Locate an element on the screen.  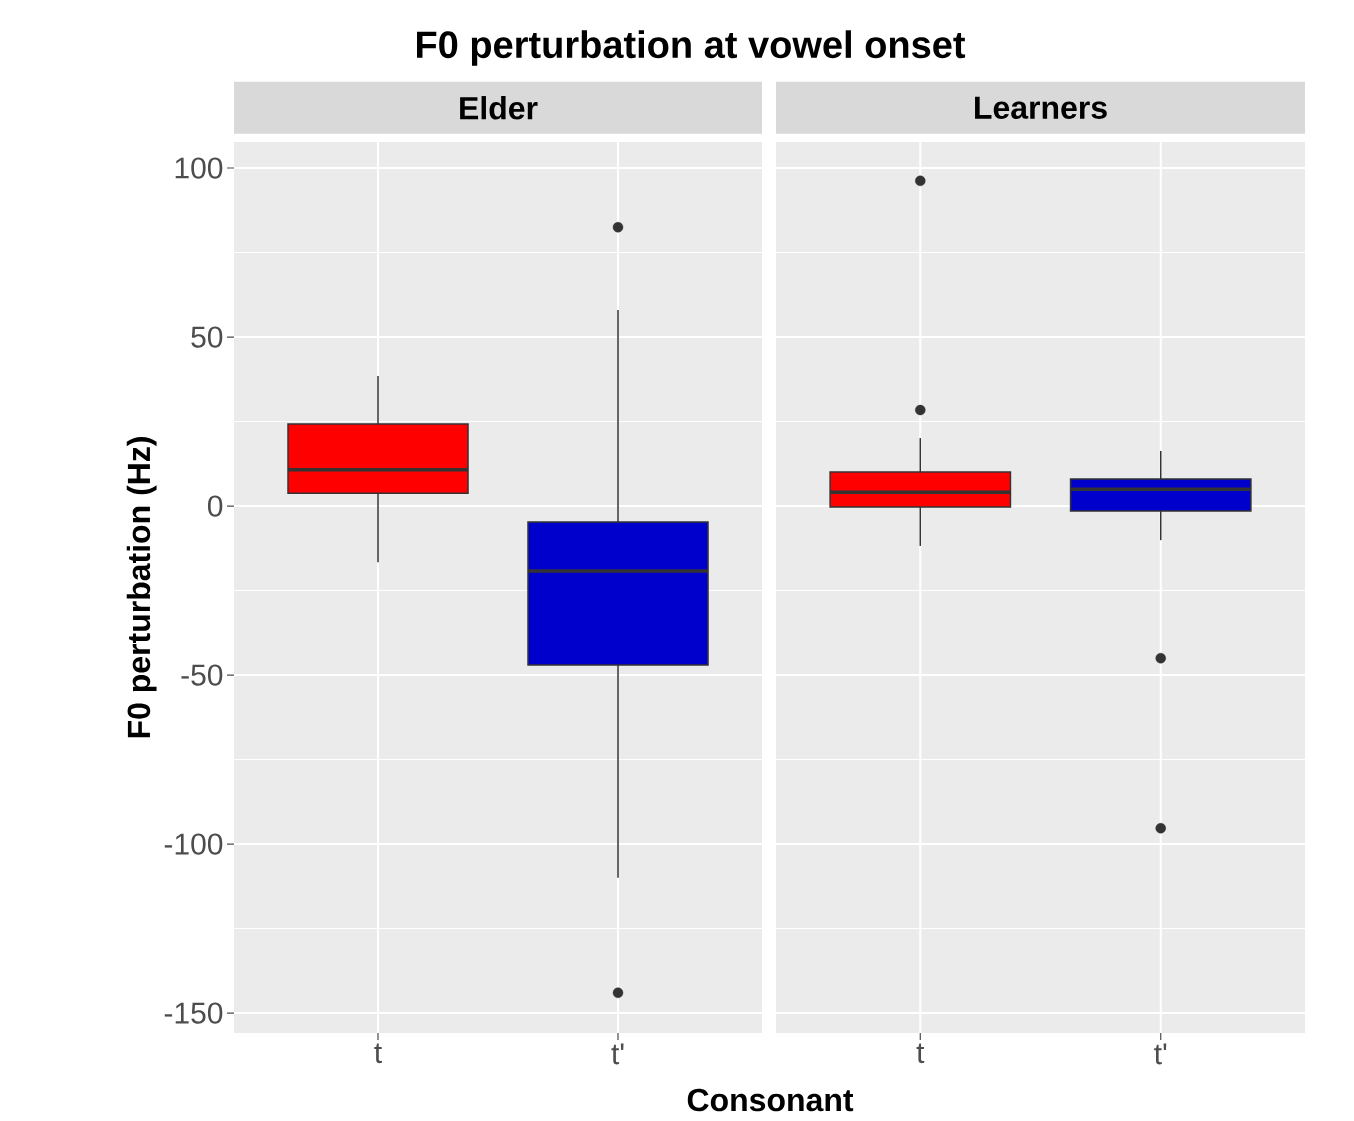
y-tick-label: 100 is located at coordinates (199, 168).